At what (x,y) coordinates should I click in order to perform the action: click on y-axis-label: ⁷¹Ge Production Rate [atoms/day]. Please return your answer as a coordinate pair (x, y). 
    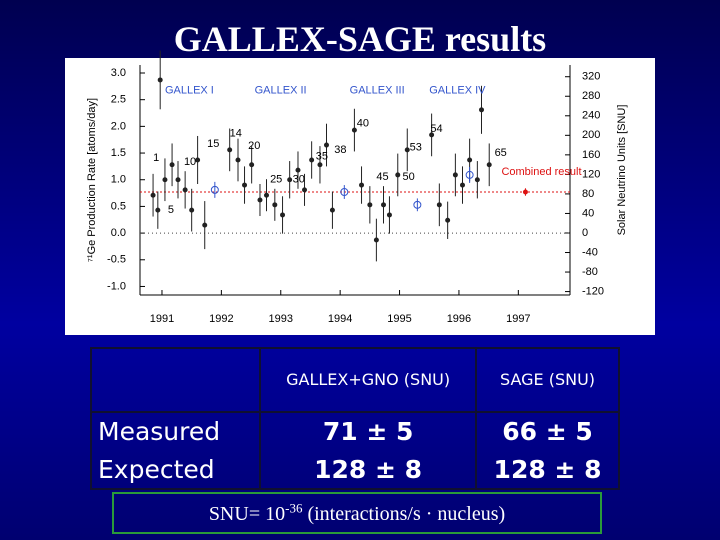
    Looking at the image, I should click on (92, 180).